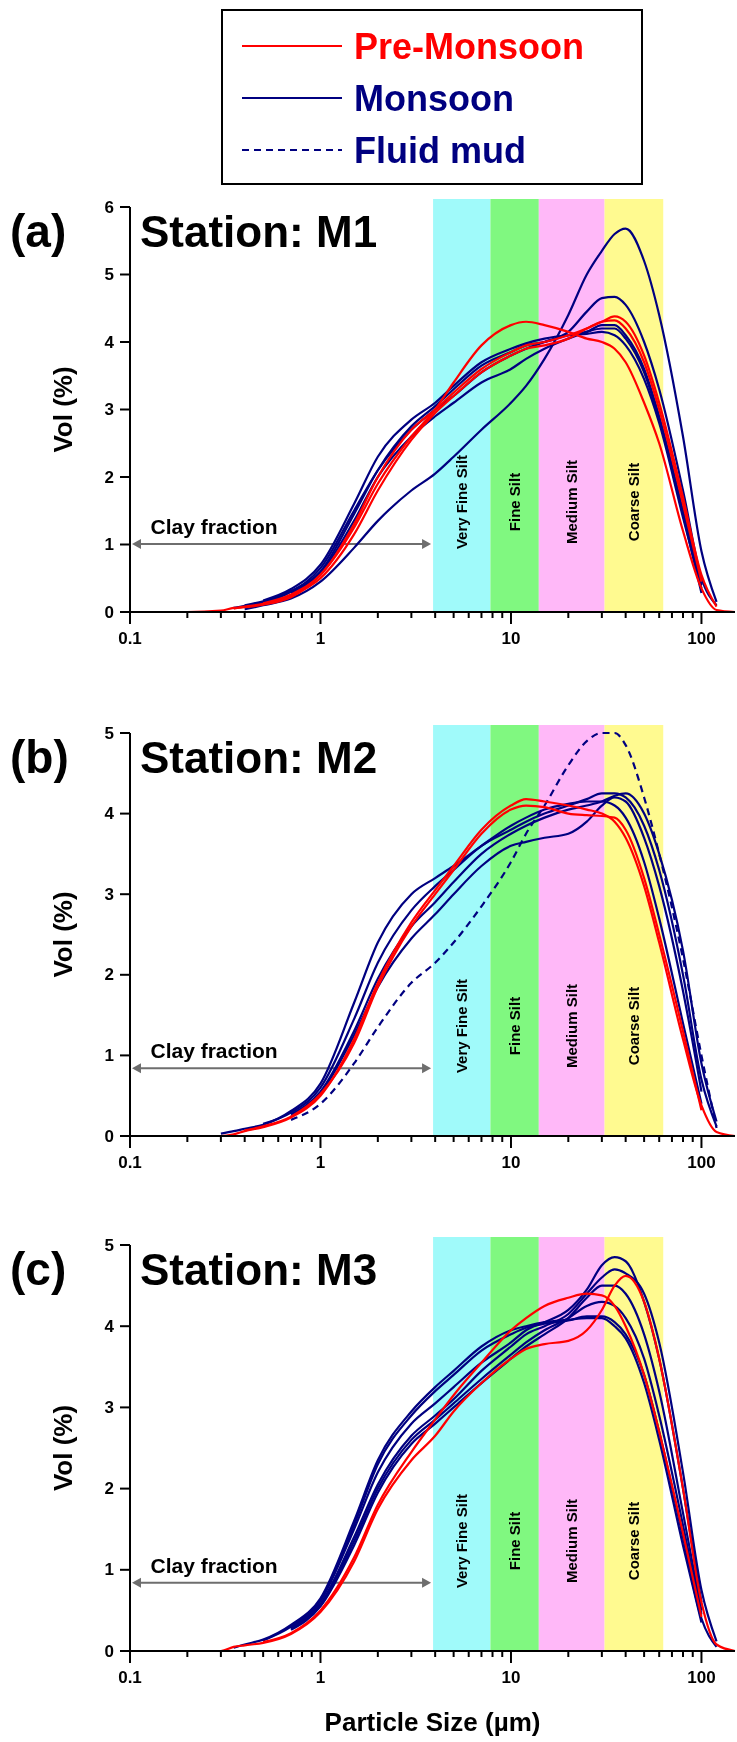 Image resolution: width=737 pixels, height=1742 pixels. I want to click on chart-subtitle: (a), so click(38, 231).